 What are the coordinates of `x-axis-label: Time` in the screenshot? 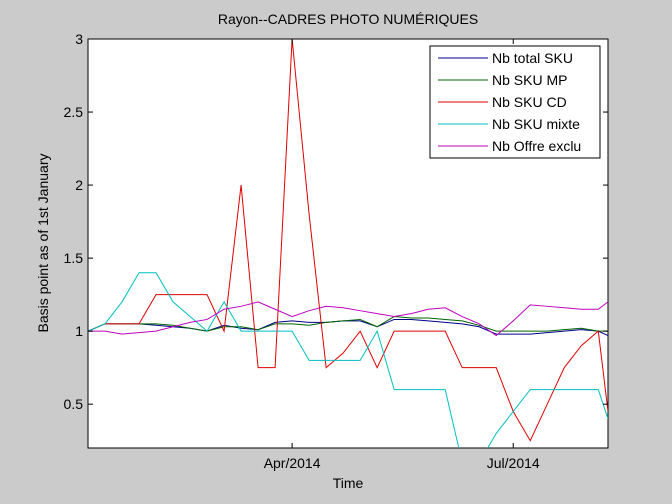 It's located at (348, 483).